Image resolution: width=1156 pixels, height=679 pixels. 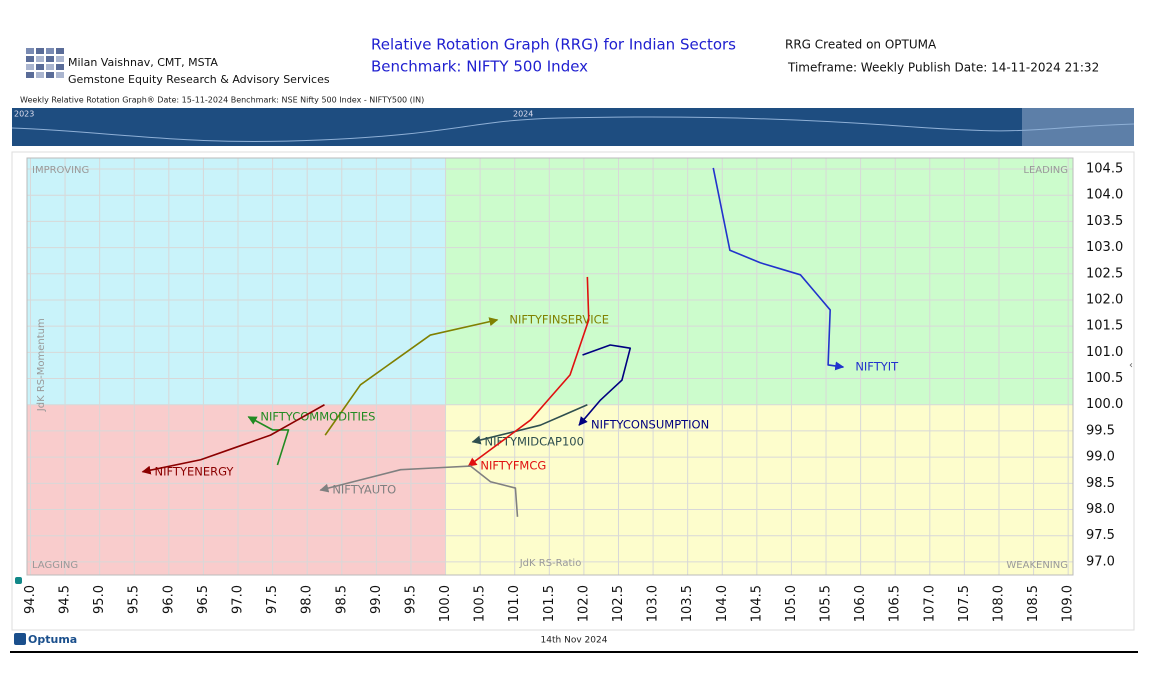 What do you see at coordinates (1100, 457) in the screenshot?
I see `y-tick-label: 99.0` at bounding box center [1100, 457].